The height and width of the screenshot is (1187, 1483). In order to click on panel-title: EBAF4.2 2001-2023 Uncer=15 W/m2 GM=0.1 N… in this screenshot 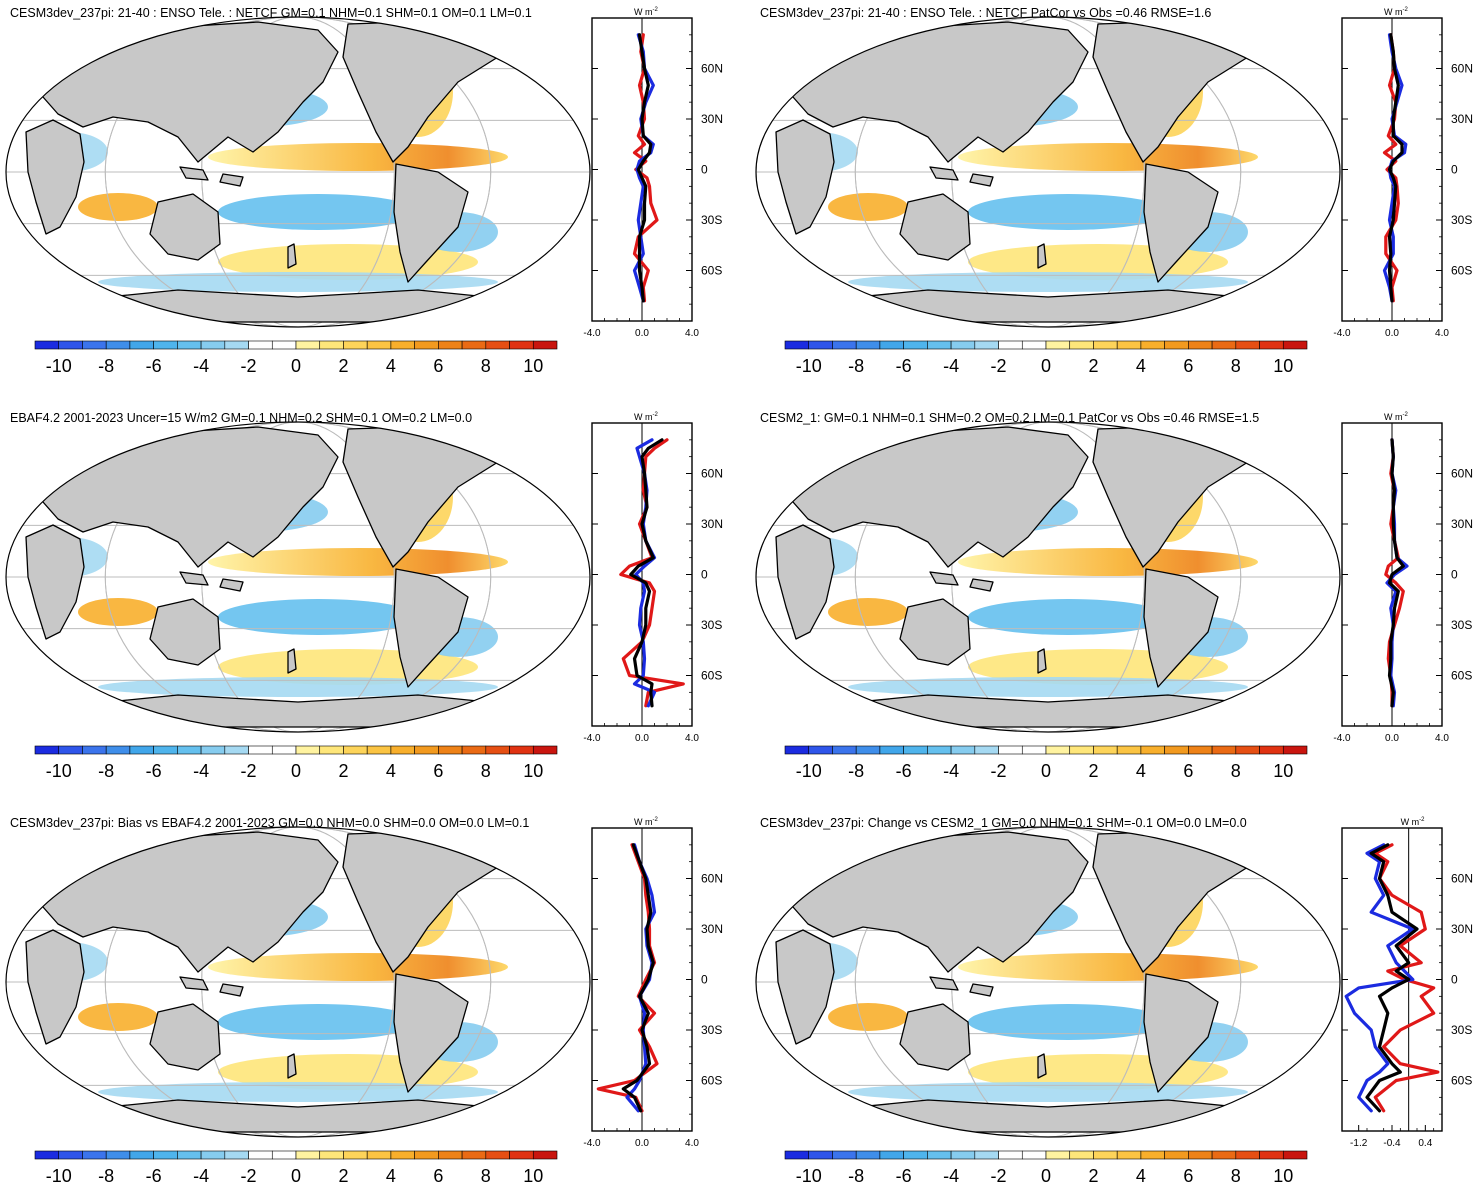, I will do `click(241, 418)`.